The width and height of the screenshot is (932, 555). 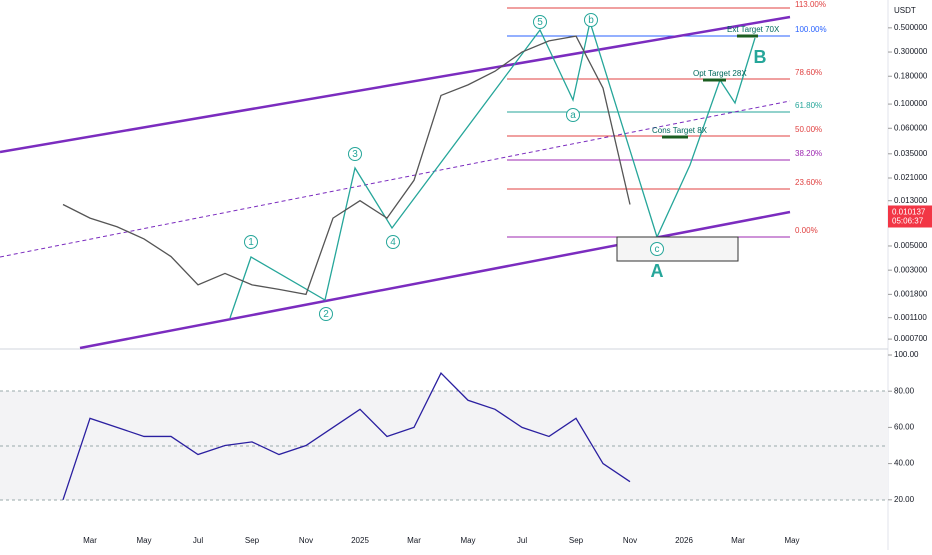 I want to click on wave-label: b, so click(x=591, y=20).